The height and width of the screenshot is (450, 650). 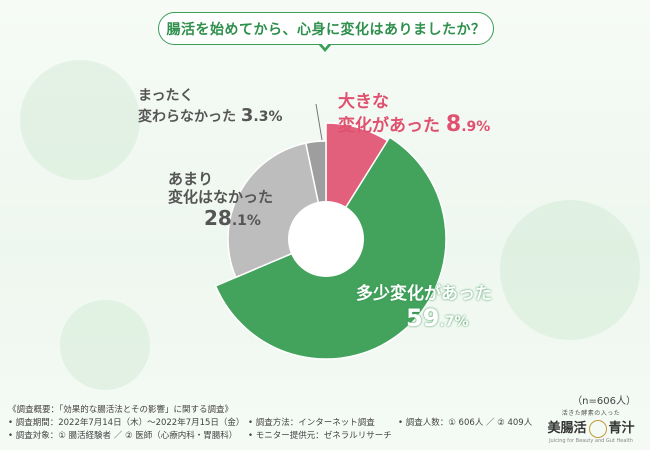 I want to click on logo-tagline: Juicing for Beauty and Gut Health, so click(x=591, y=440).